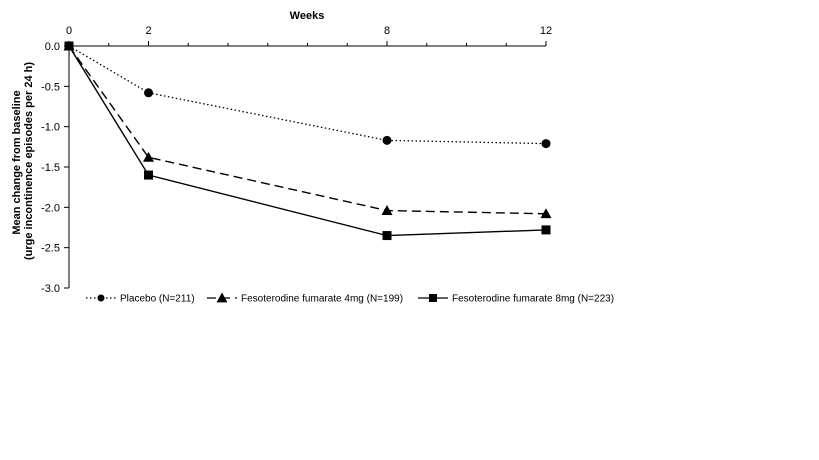 The image size is (819, 460). Describe the element at coordinates (433, 298) in the screenshot. I see `legend-marker-square` at that location.